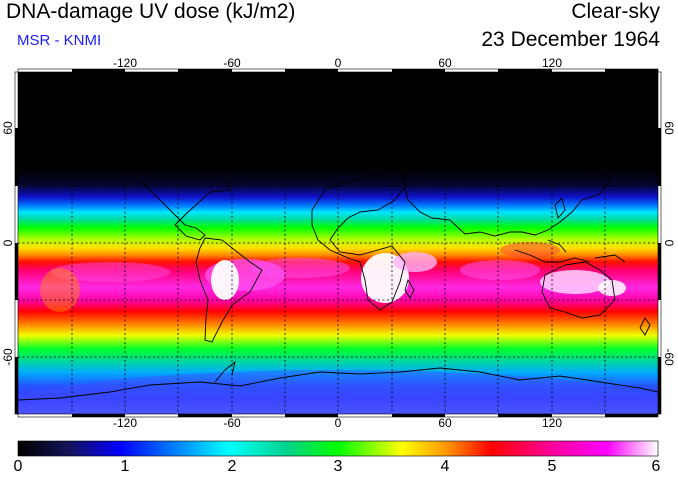 The image size is (678, 480). I want to click on map-title: DNA-damage UV dose (kJ/m2), so click(151, 11).